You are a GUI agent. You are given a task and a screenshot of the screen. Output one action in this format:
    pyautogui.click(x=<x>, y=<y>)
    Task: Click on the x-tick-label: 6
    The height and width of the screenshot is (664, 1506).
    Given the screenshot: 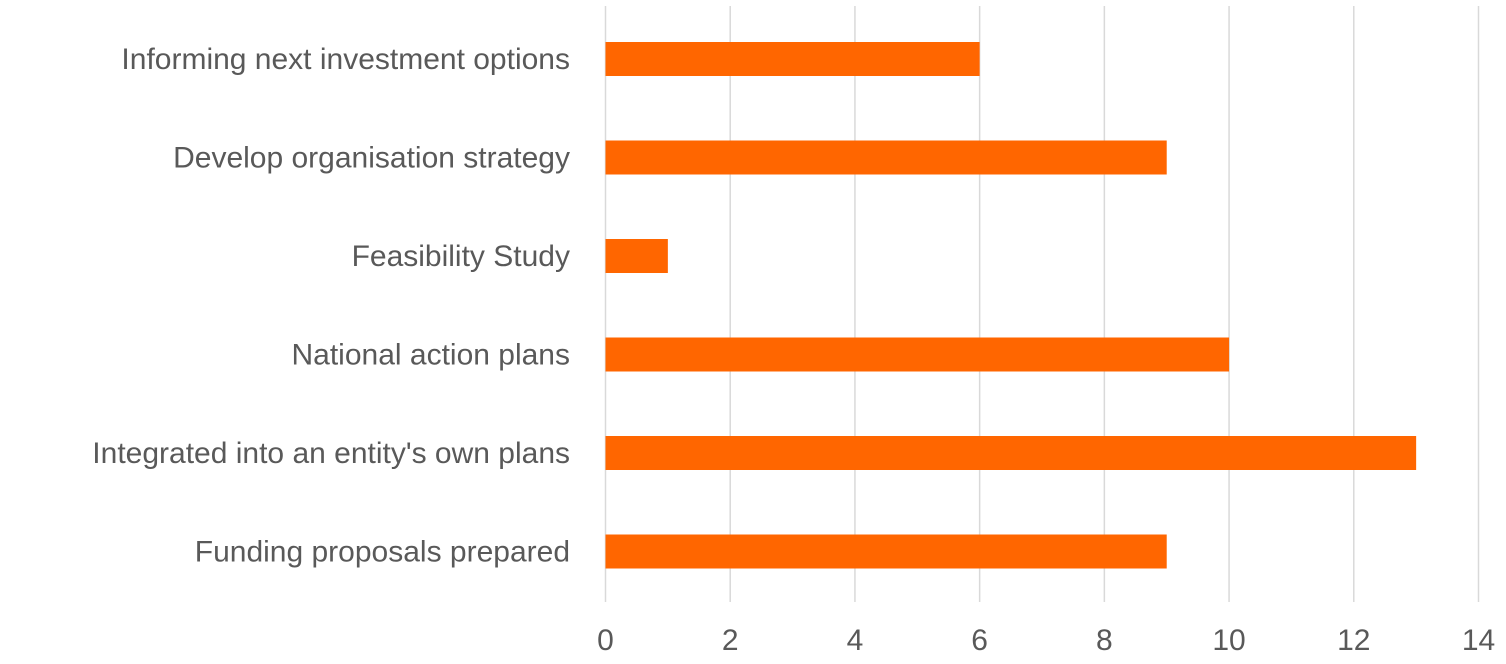 What is the action you would take?
    pyautogui.click(x=979, y=640)
    